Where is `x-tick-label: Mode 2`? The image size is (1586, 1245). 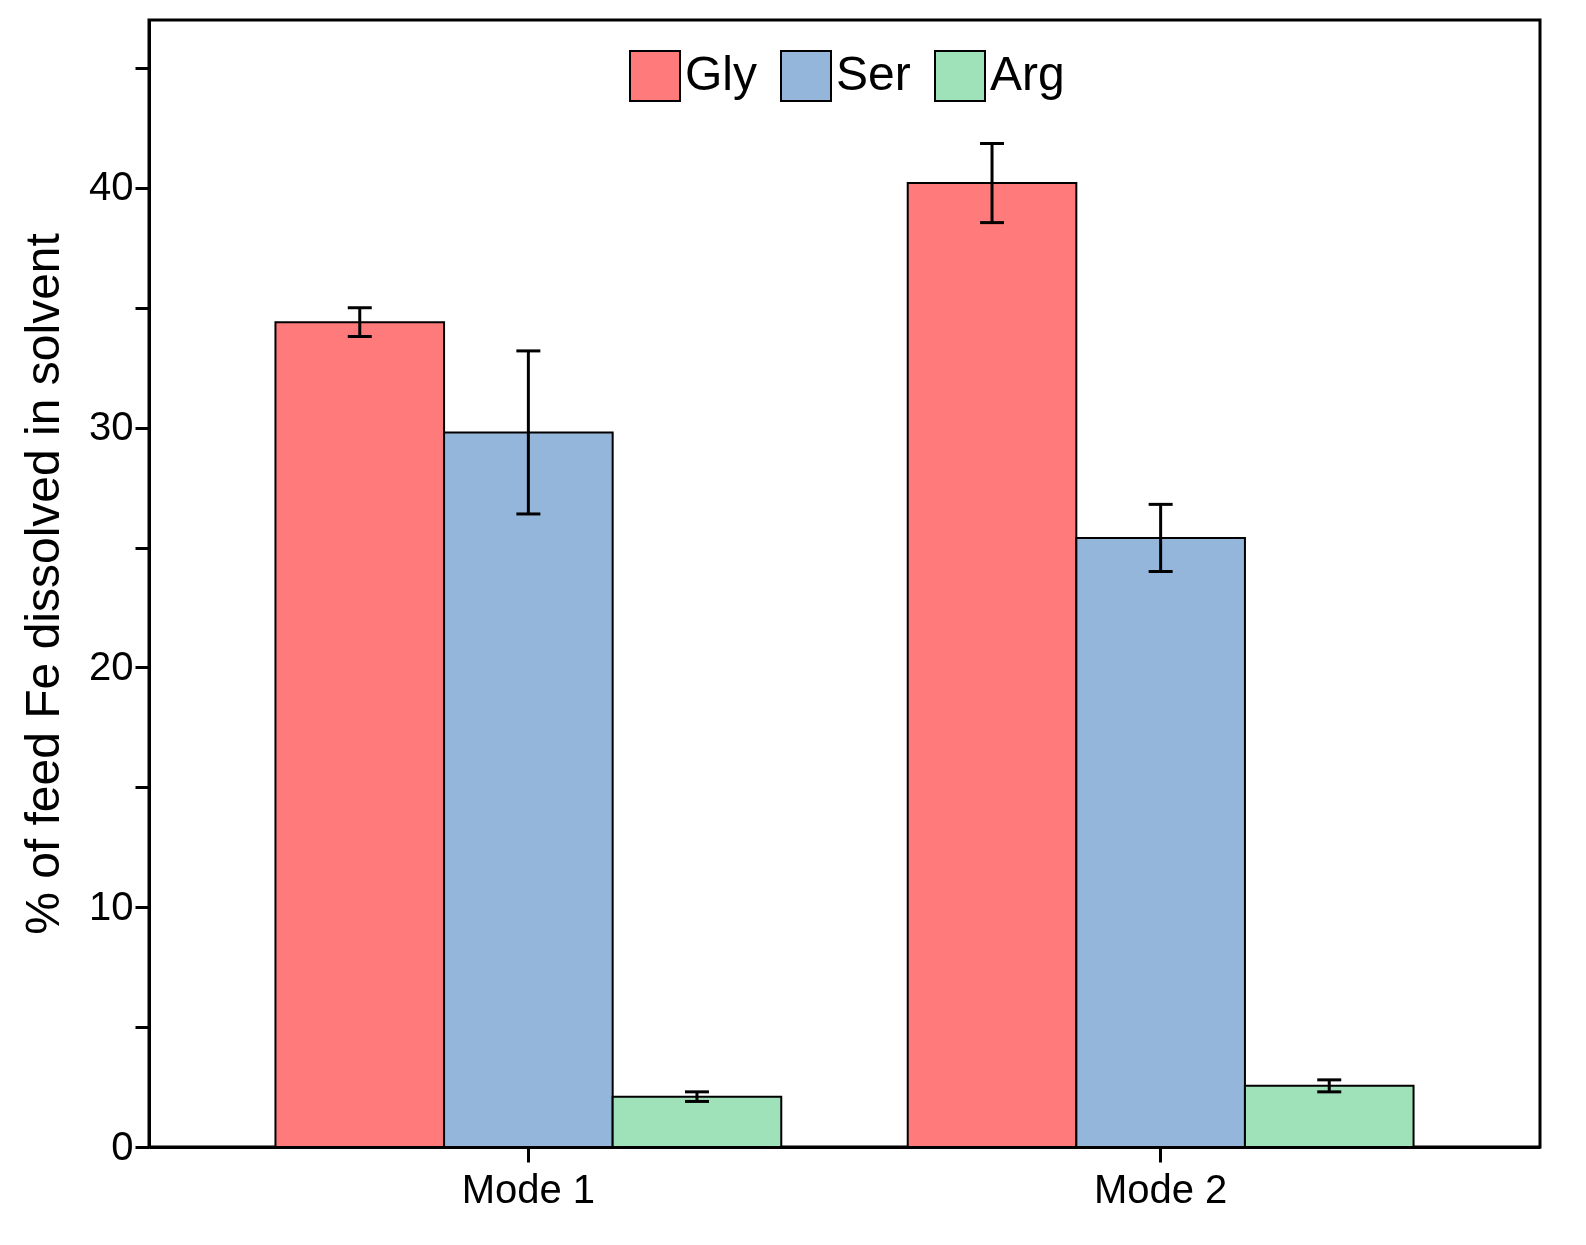 x-tick-label: Mode 2 is located at coordinates (1160, 1188).